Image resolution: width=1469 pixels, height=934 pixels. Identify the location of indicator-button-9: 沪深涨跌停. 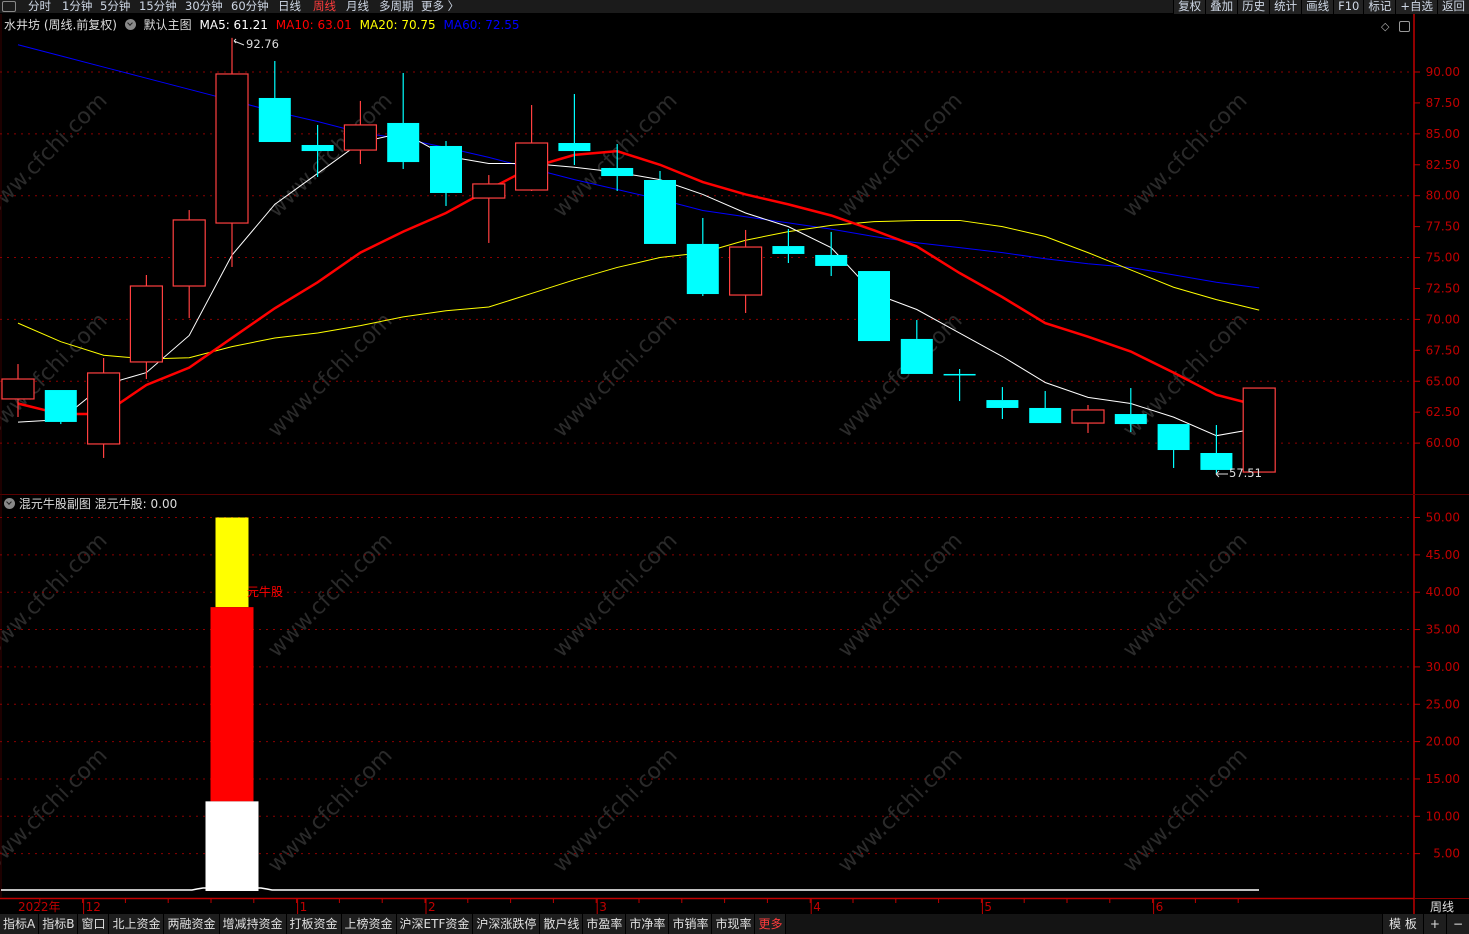
(507, 924).